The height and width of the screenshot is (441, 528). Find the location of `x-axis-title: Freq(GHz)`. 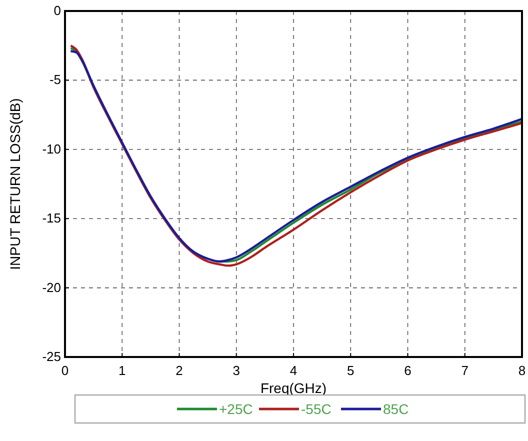

x-axis-title: Freq(GHz) is located at coordinates (293, 388).